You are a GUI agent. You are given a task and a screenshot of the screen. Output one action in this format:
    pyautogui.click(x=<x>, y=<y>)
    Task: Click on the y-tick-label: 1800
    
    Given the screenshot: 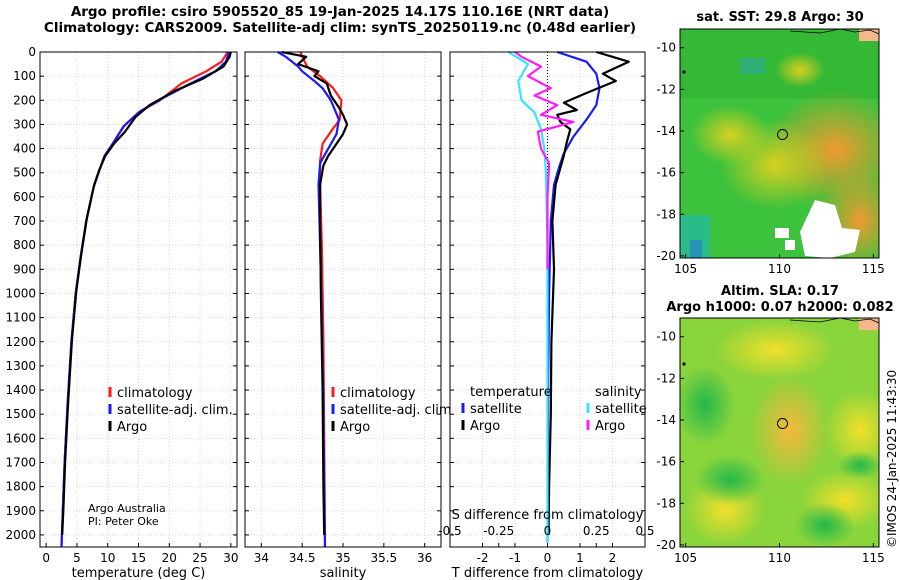 What is the action you would take?
    pyautogui.click(x=20, y=487)
    